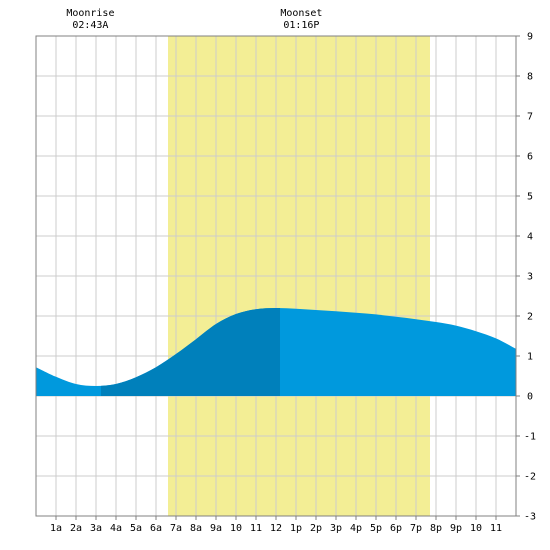 Image resolution: width=550 pixels, height=550 pixels. What do you see at coordinates (530, 277) in the screenshot?
I see `y-tick-label: 3` at bounding box center [530, 277].